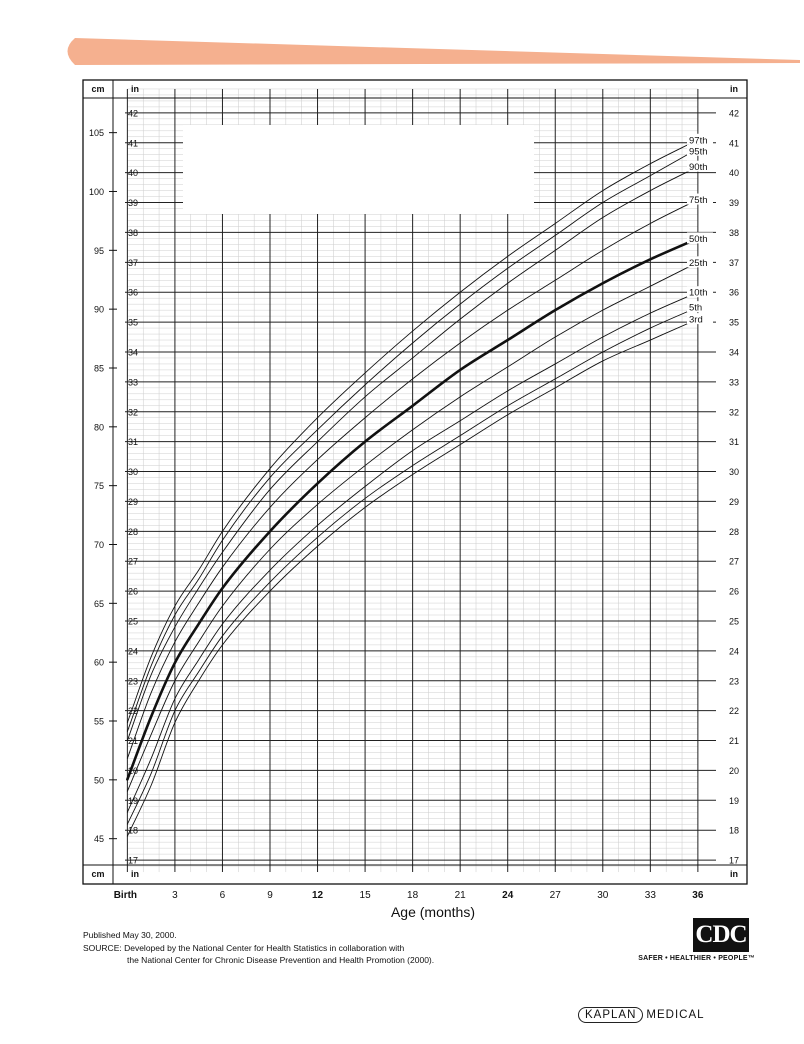 The image size is (804, 1044). I want to click on inch-tick-label-left: 21, so click(133, 741).